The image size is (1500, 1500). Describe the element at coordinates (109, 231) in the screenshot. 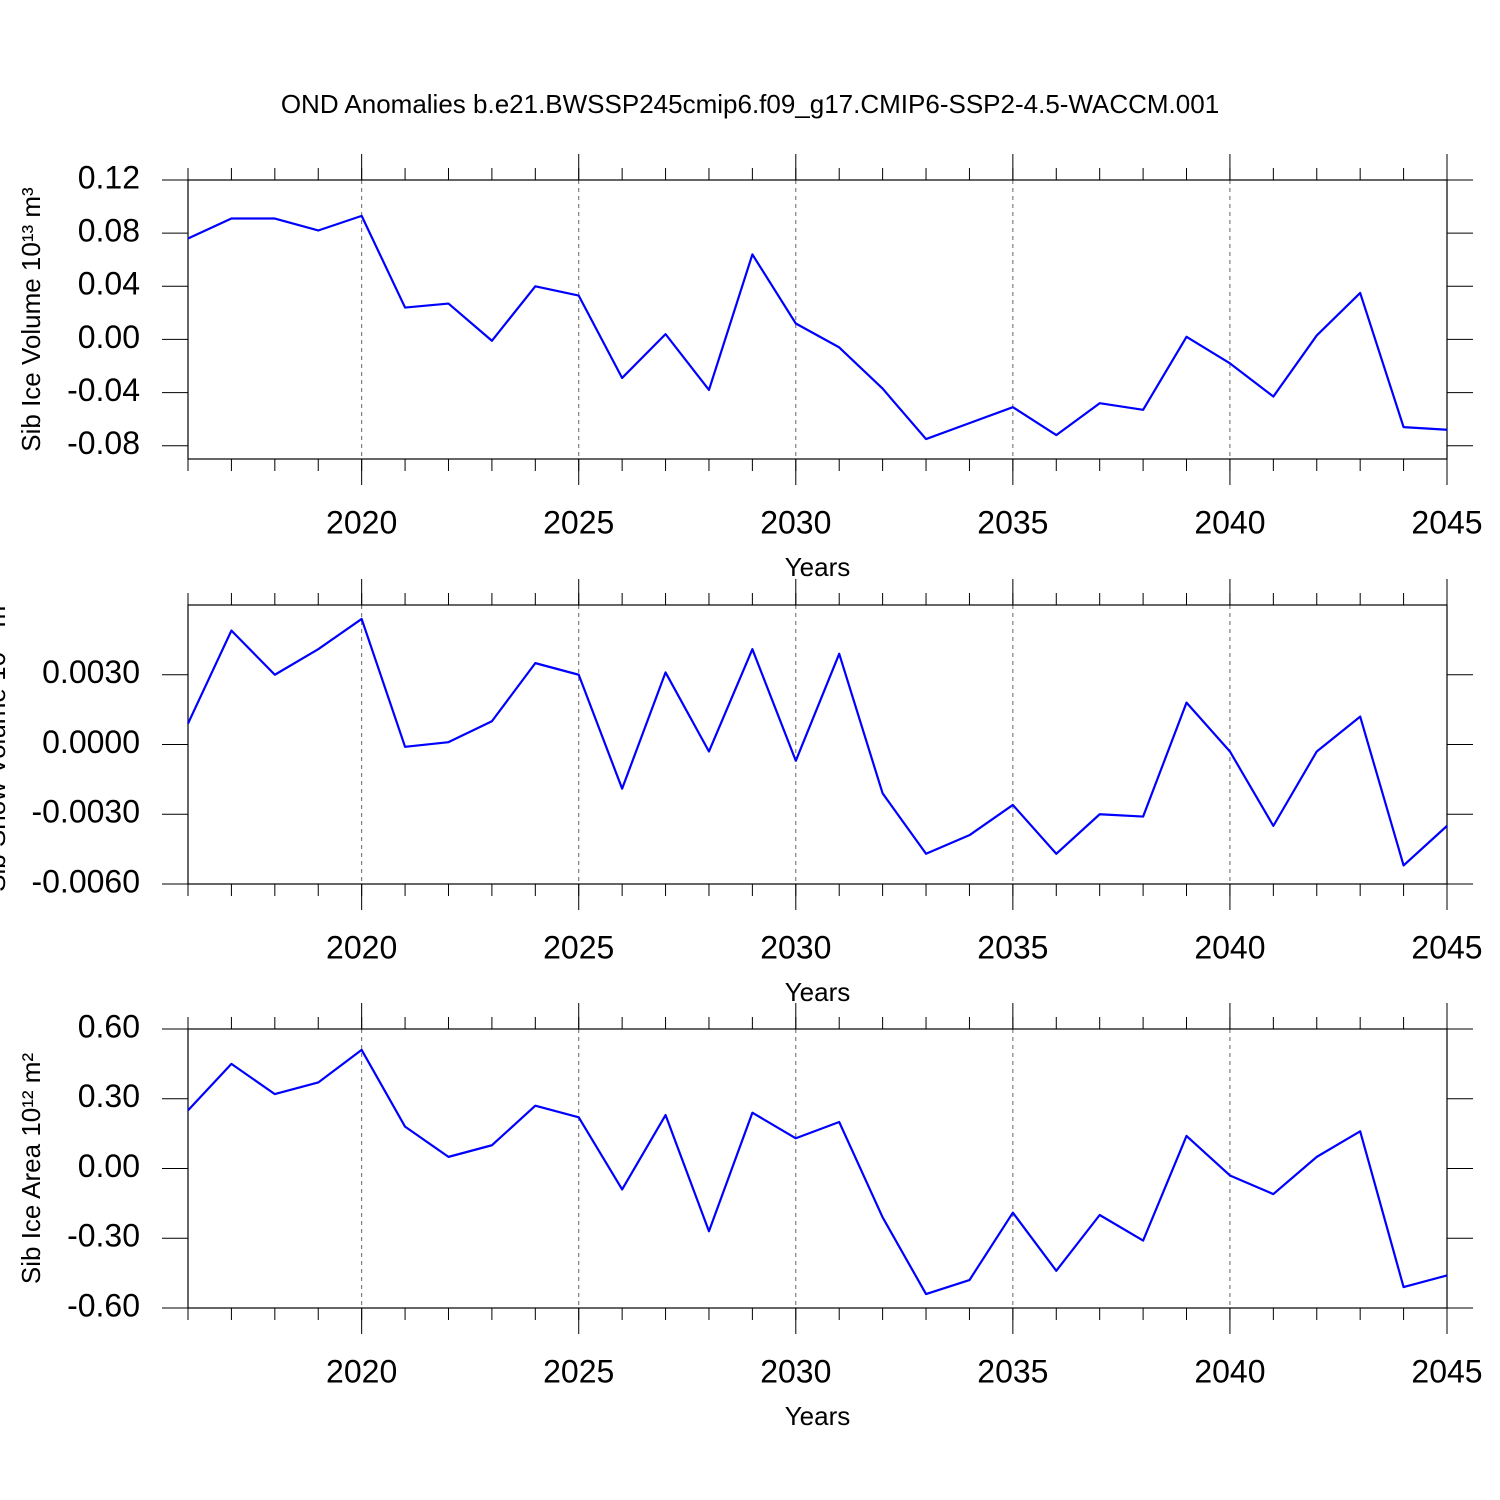

I see `y-tick-label: 0.08` at that location.